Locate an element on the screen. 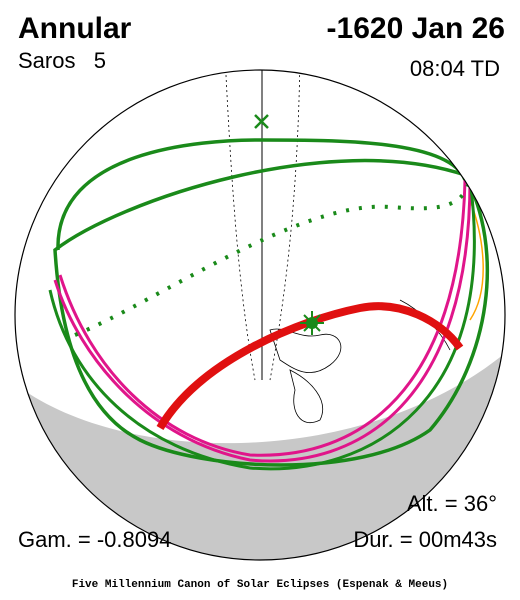 The height and width of the screenshot is (600, 520). time: 08:04 TD is located at coordinates (455, 68).